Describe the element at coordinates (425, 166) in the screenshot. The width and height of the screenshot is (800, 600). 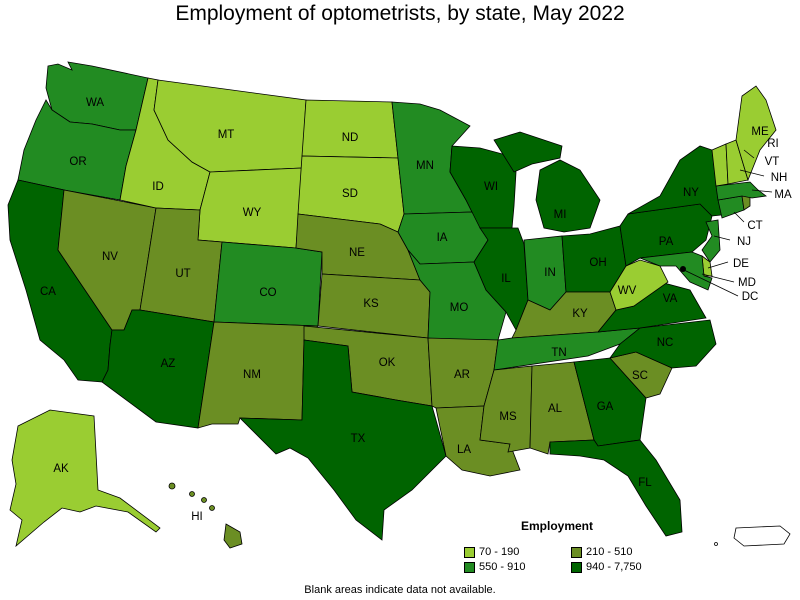
I see `label-mn: MN` at that location.